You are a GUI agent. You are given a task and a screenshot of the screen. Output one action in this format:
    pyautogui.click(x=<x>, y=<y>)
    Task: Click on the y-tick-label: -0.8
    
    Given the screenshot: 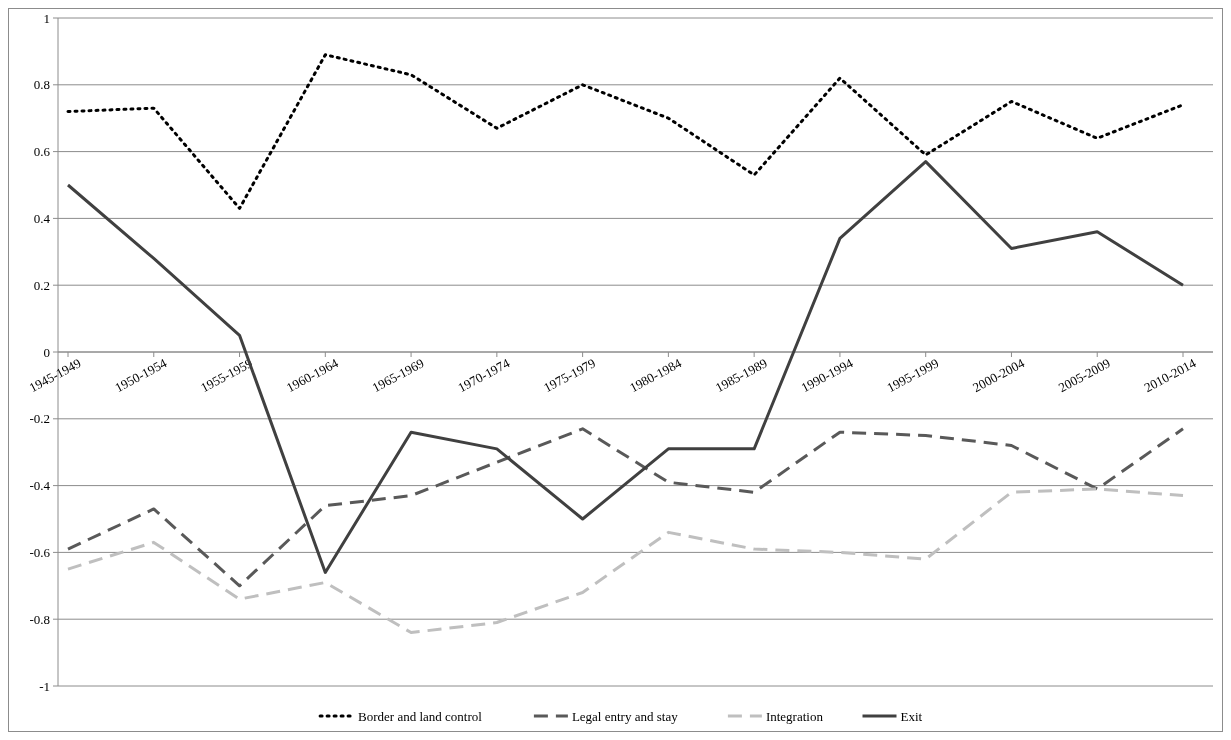 What is the action you would take?
    pyautogui.click(x=39, y=619)
    